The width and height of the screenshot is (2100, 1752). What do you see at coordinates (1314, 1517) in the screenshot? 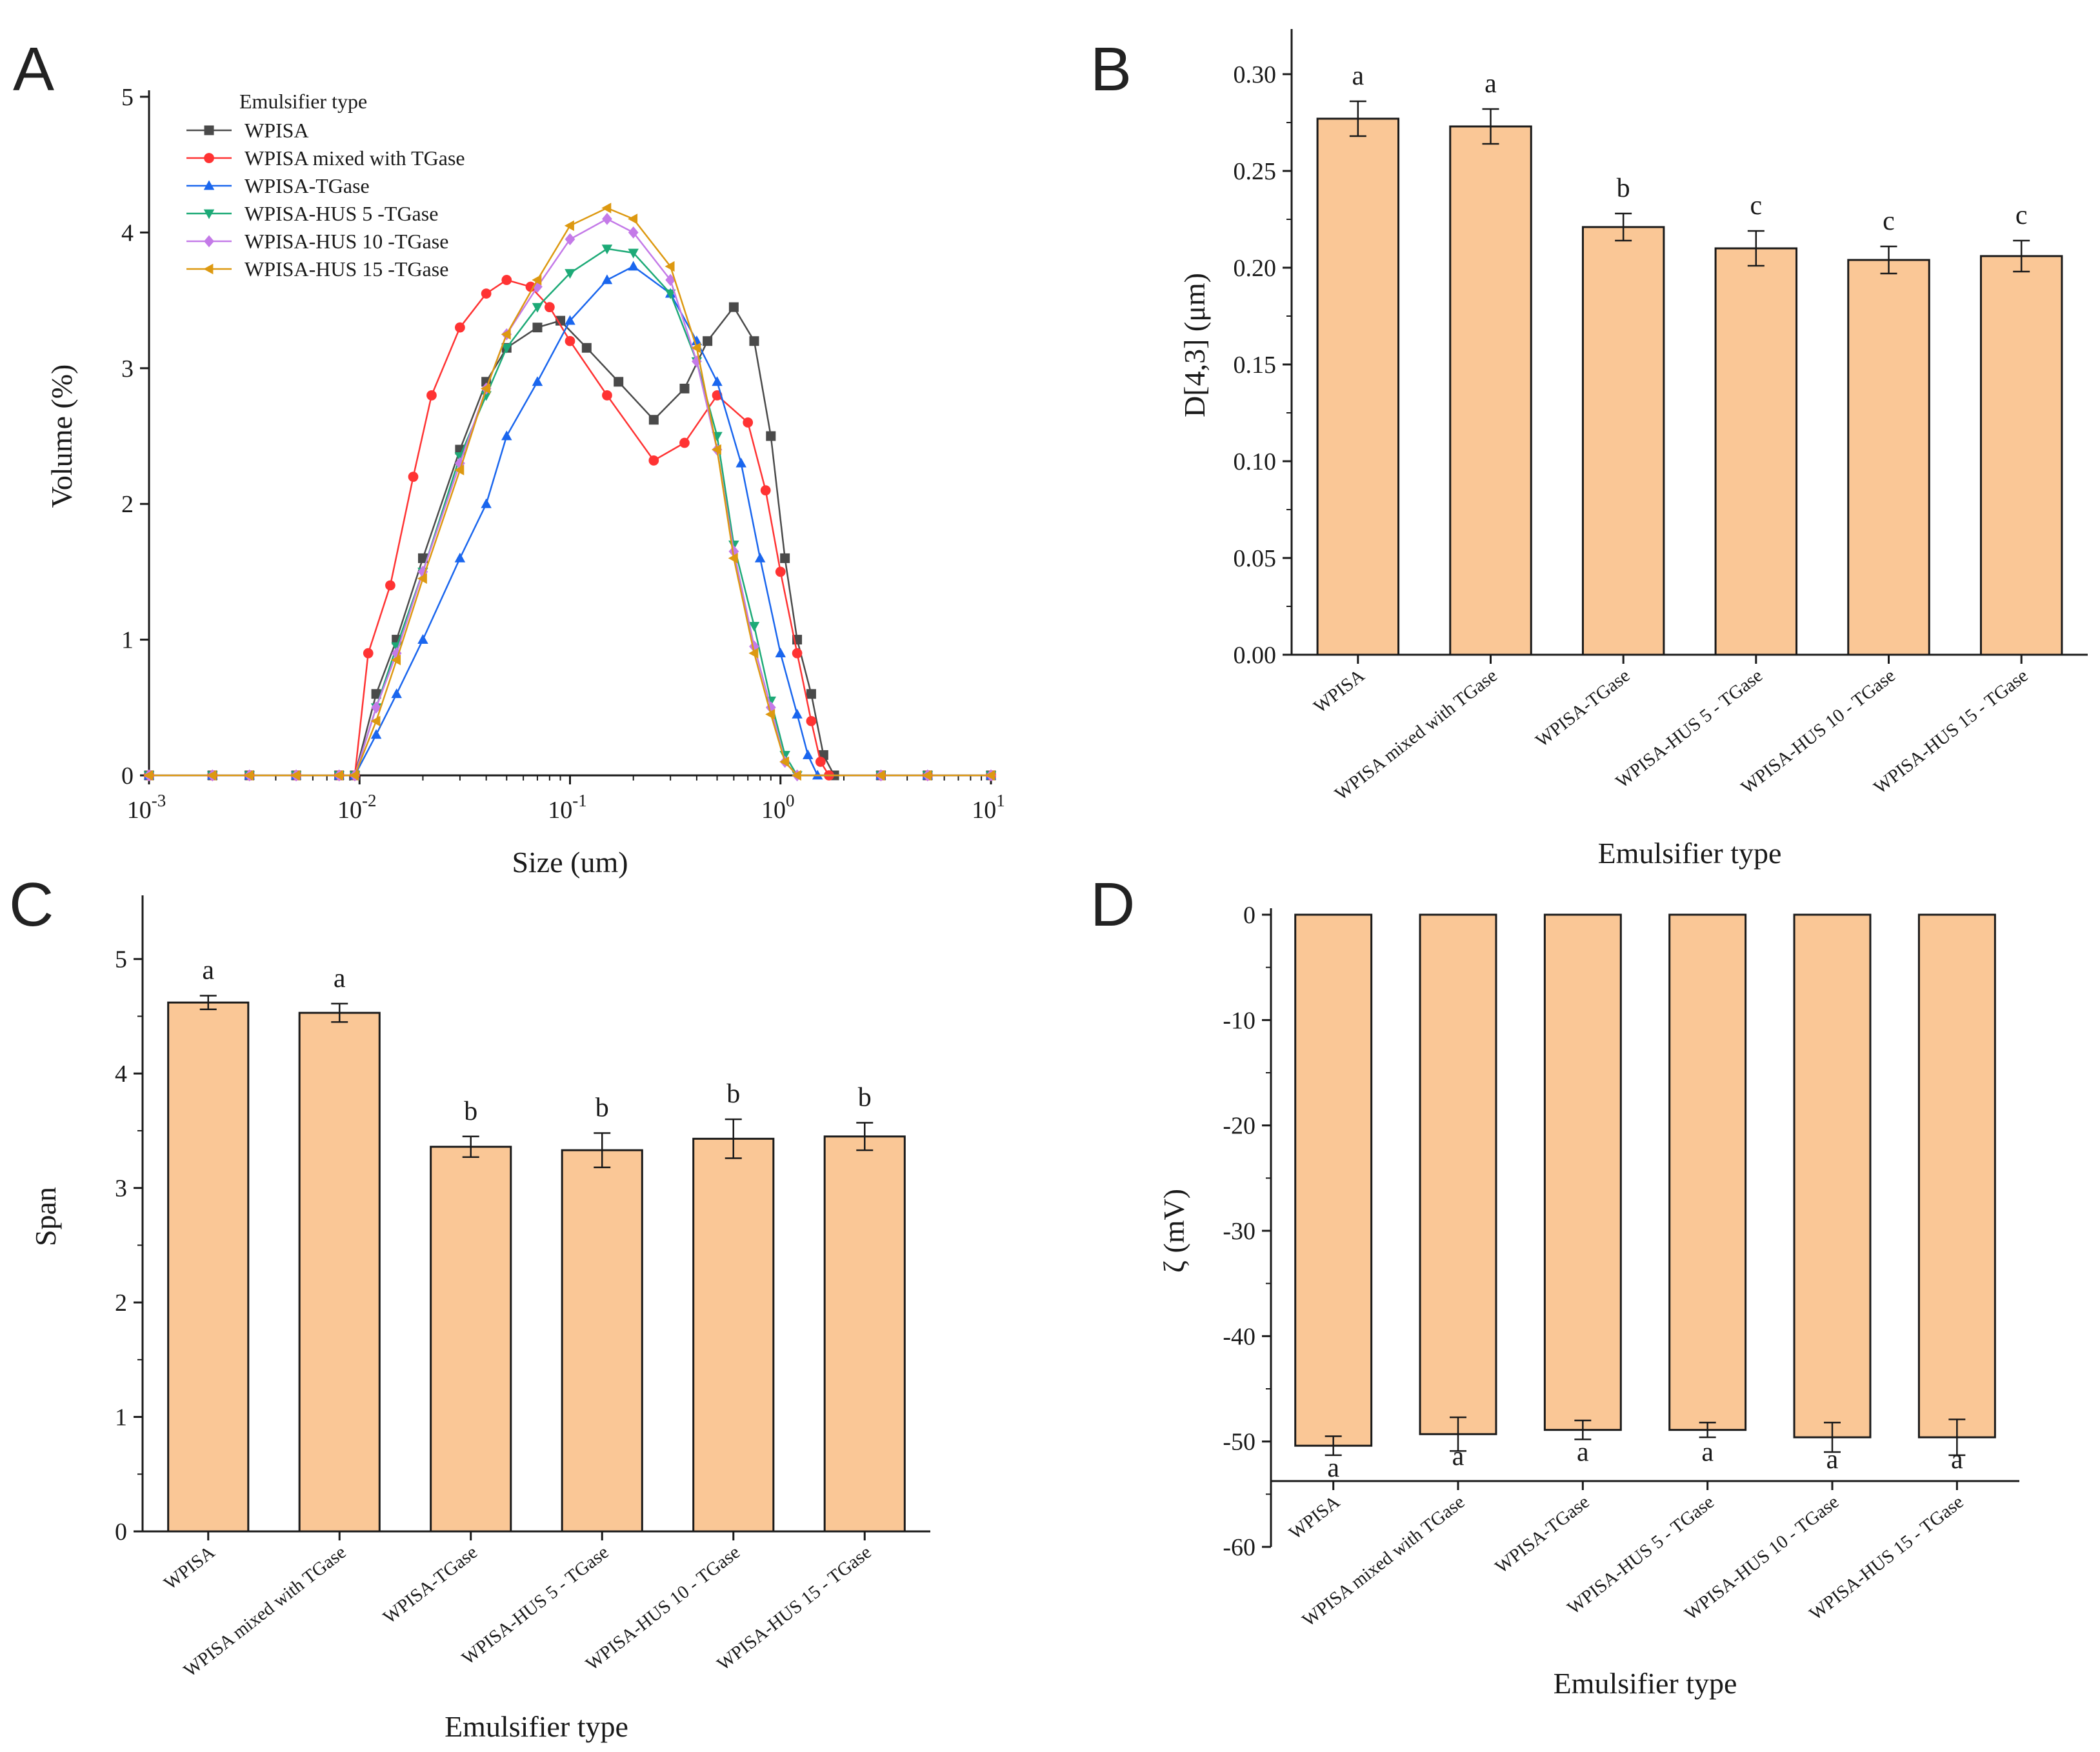
I see `x-category-label: WPISA` at bounding box center [1314, 1517].